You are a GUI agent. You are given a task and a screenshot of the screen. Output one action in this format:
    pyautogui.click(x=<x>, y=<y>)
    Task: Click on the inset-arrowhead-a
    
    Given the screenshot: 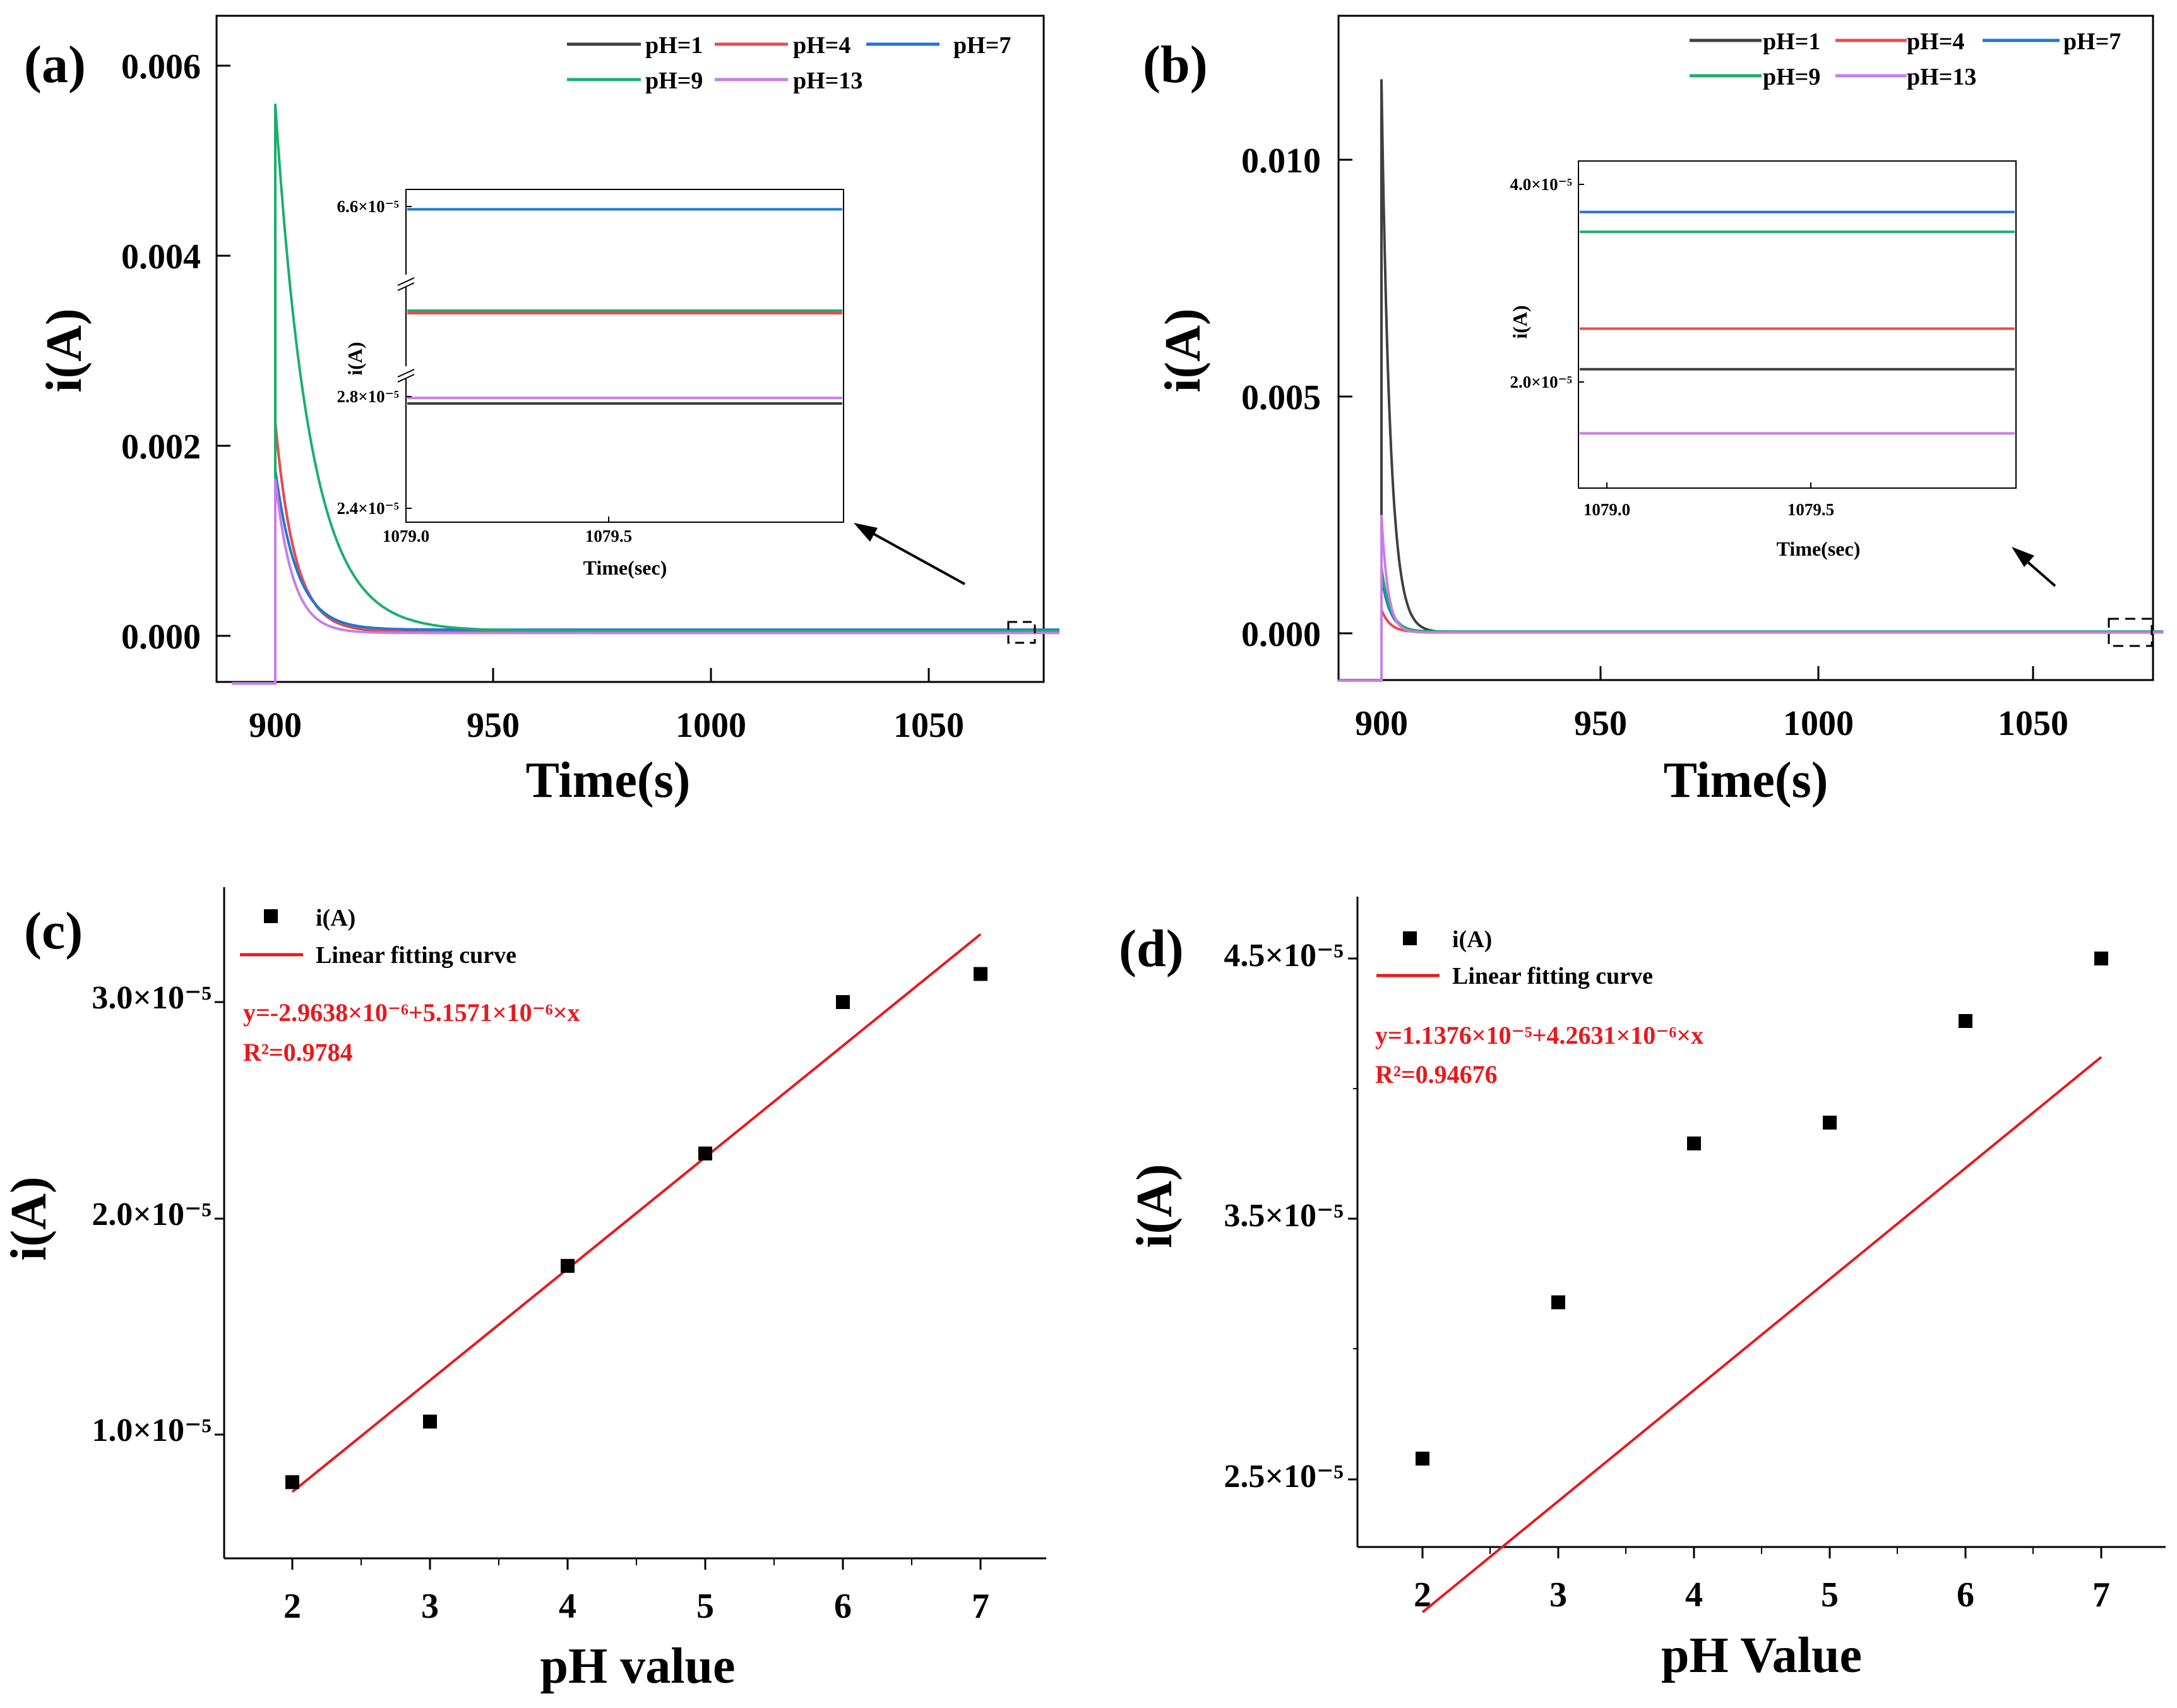 What is the action you would take?
    pyautogui.click(x=866, y=533)
    